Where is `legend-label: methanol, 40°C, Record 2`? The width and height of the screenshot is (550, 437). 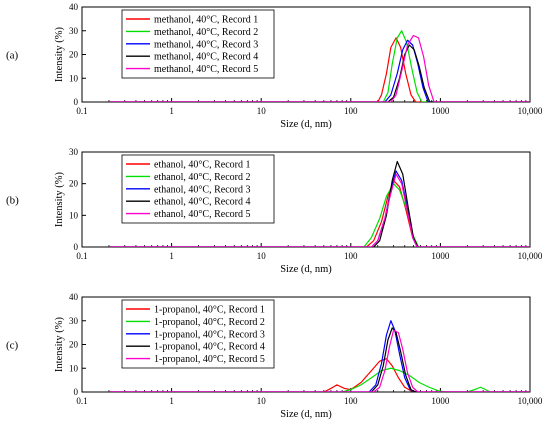 legend-label: methanol, 40°C, Record 2 is located at coordinates (206, 32).